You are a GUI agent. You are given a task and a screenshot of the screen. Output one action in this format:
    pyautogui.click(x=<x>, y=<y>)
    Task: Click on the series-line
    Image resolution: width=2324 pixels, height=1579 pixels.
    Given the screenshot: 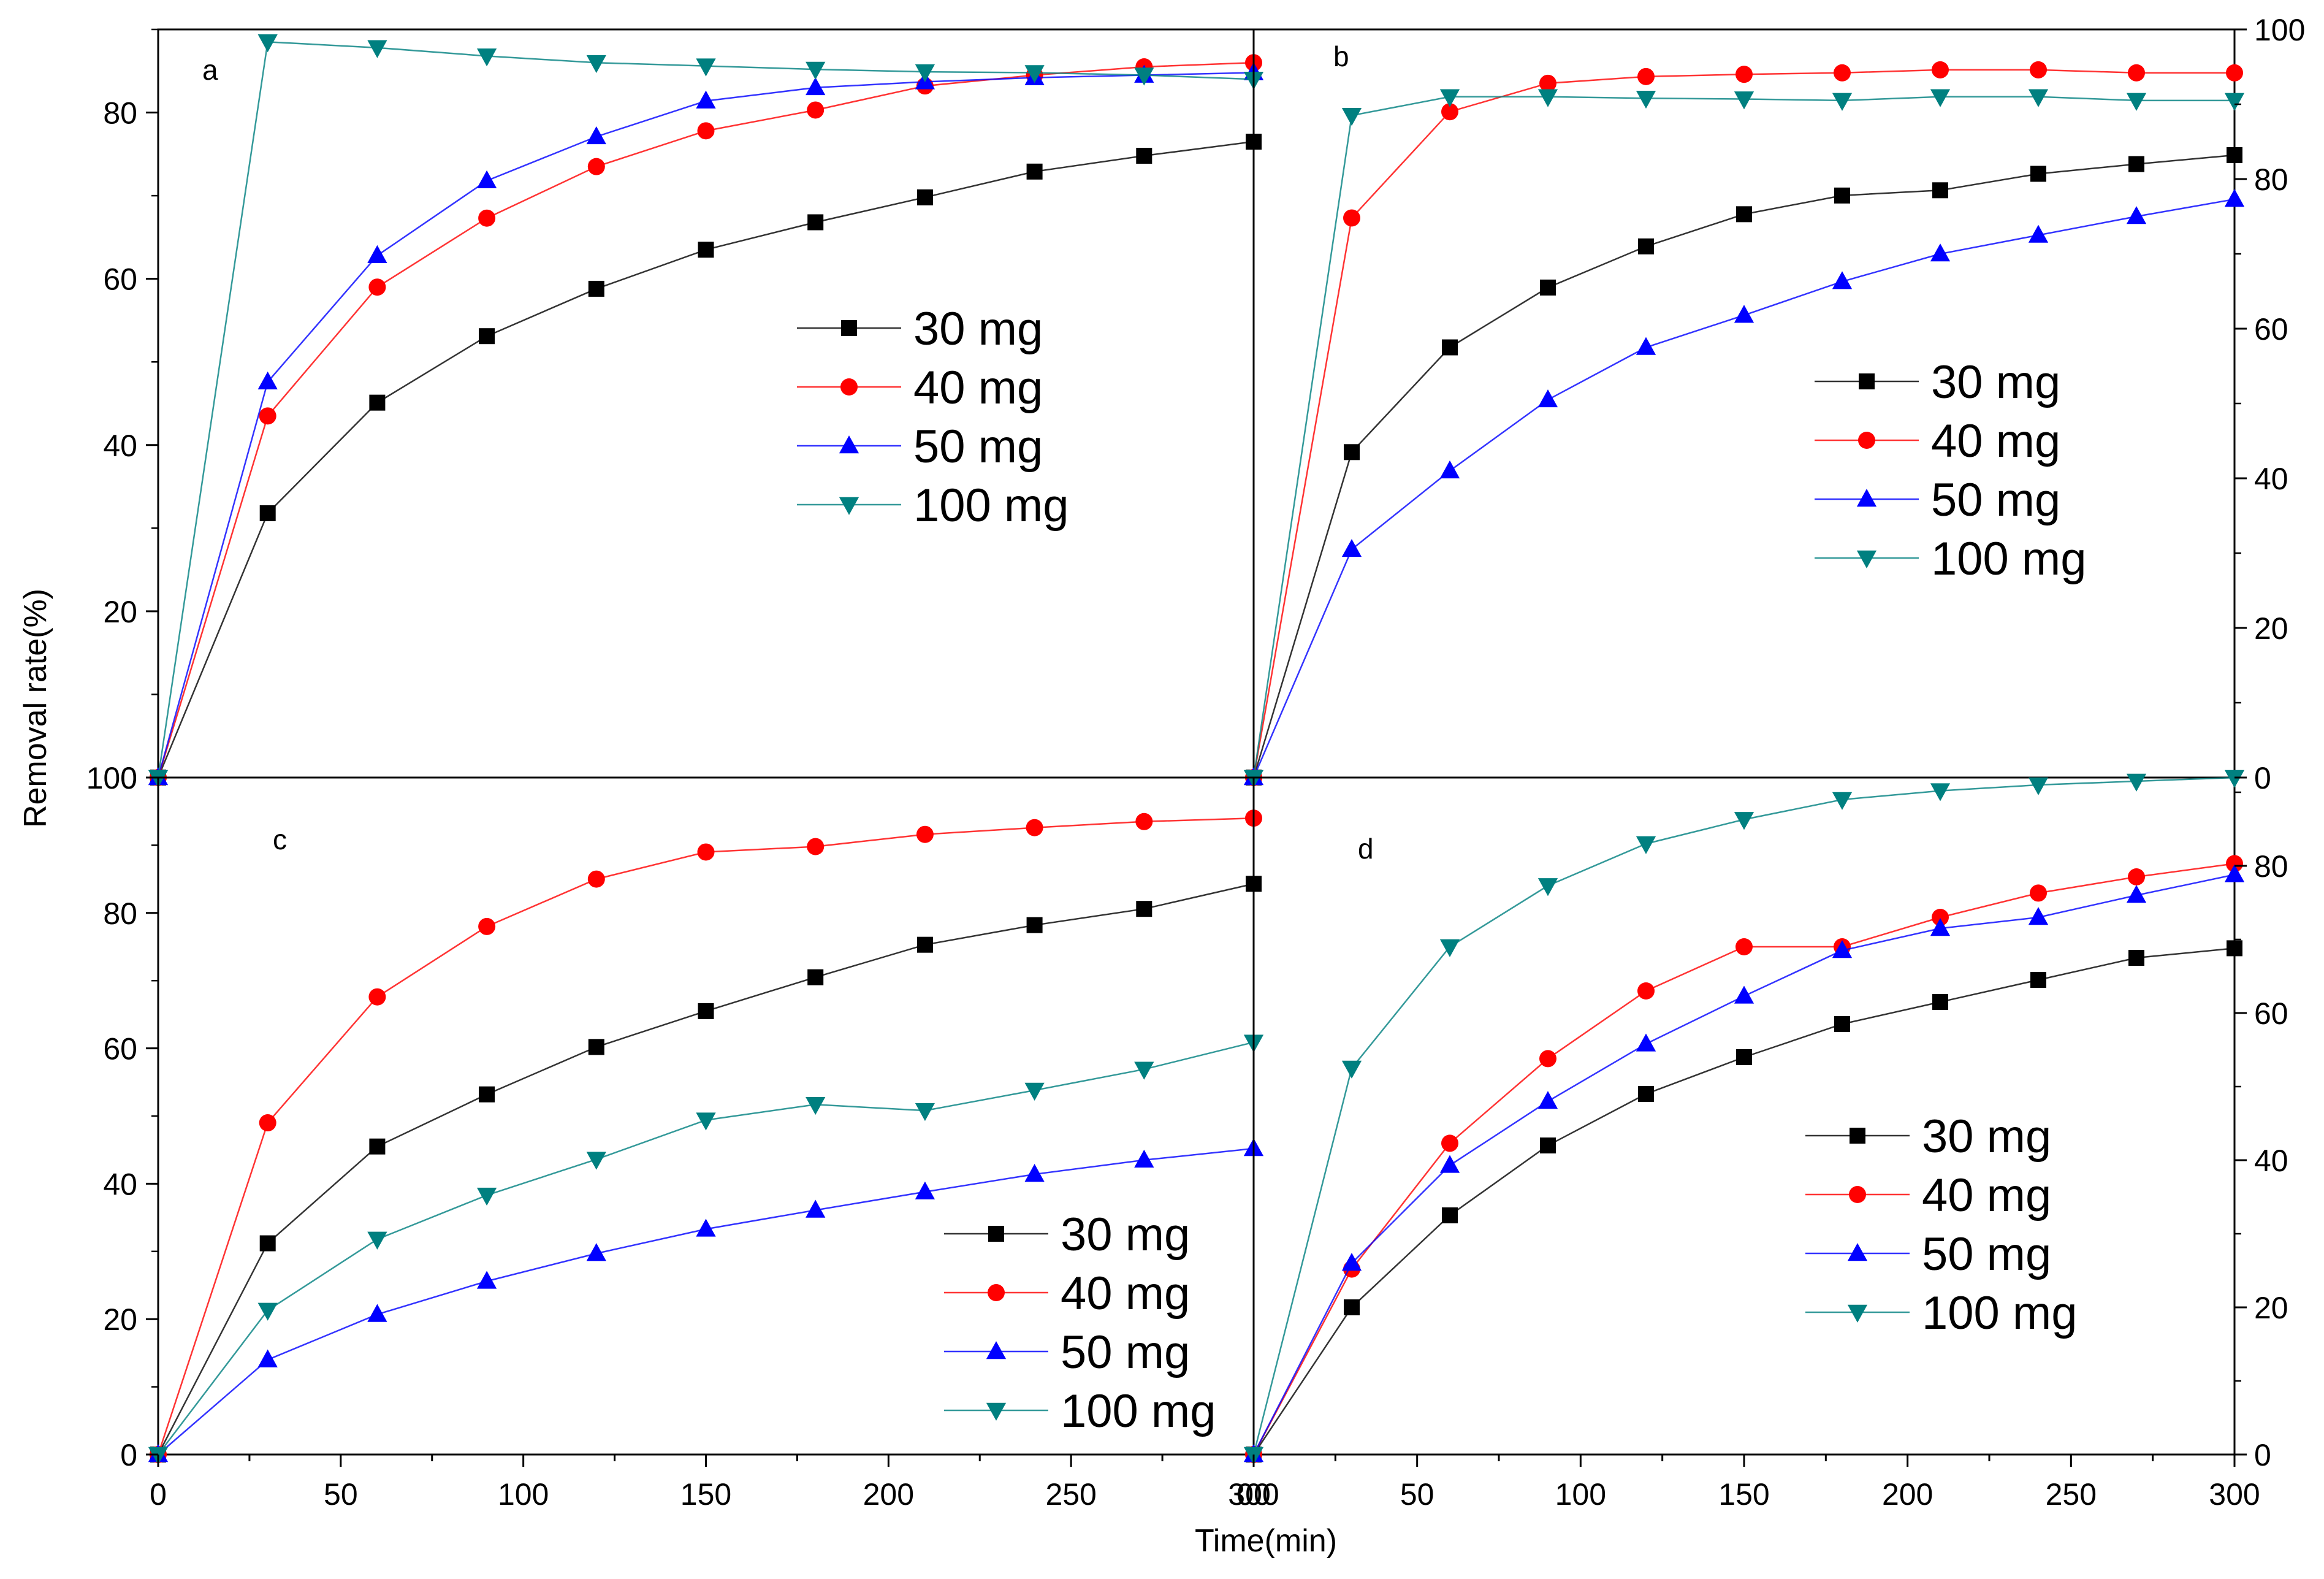 What is the action you would take?
    pyautogui.click(x=1743, y=1201)
    